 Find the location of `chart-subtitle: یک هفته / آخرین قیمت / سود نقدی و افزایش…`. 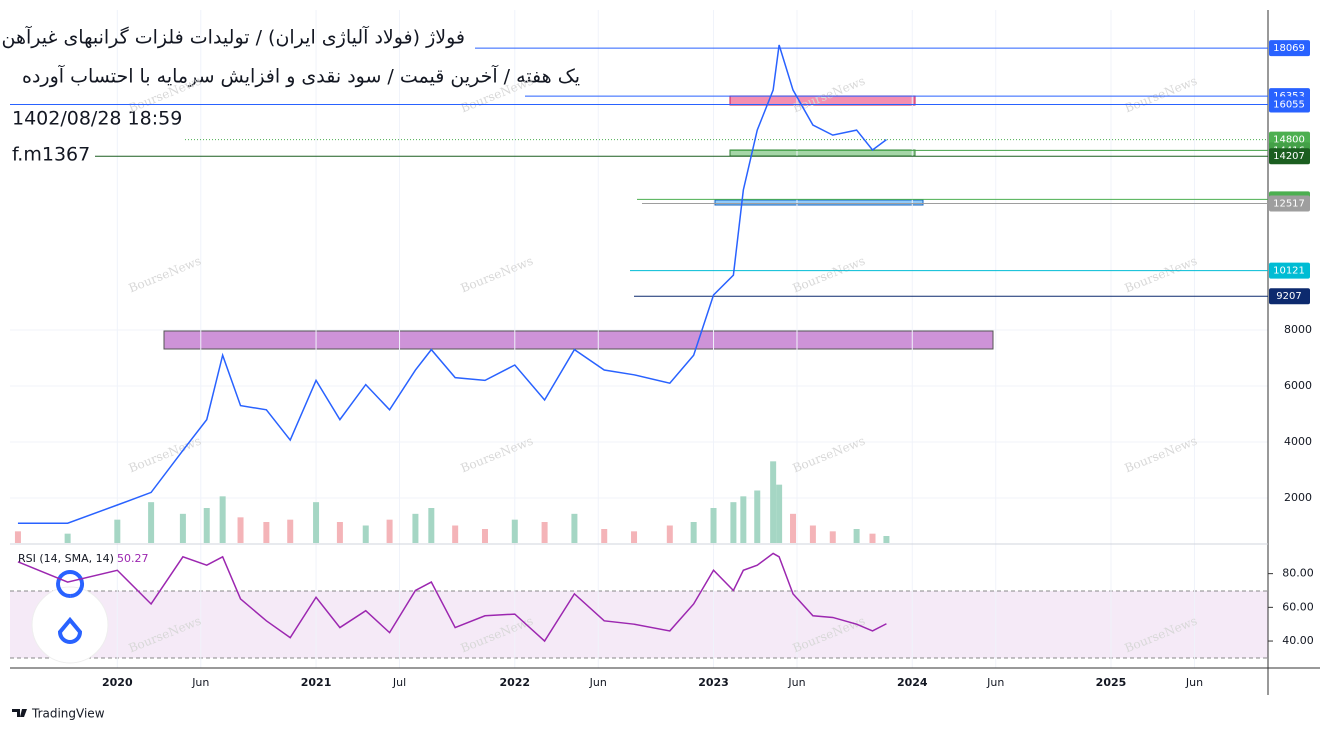

chart-subtitle: یک هفته / آخرین قیمت / سود نقدی و افزایش… is located at coordinates (301, 76).